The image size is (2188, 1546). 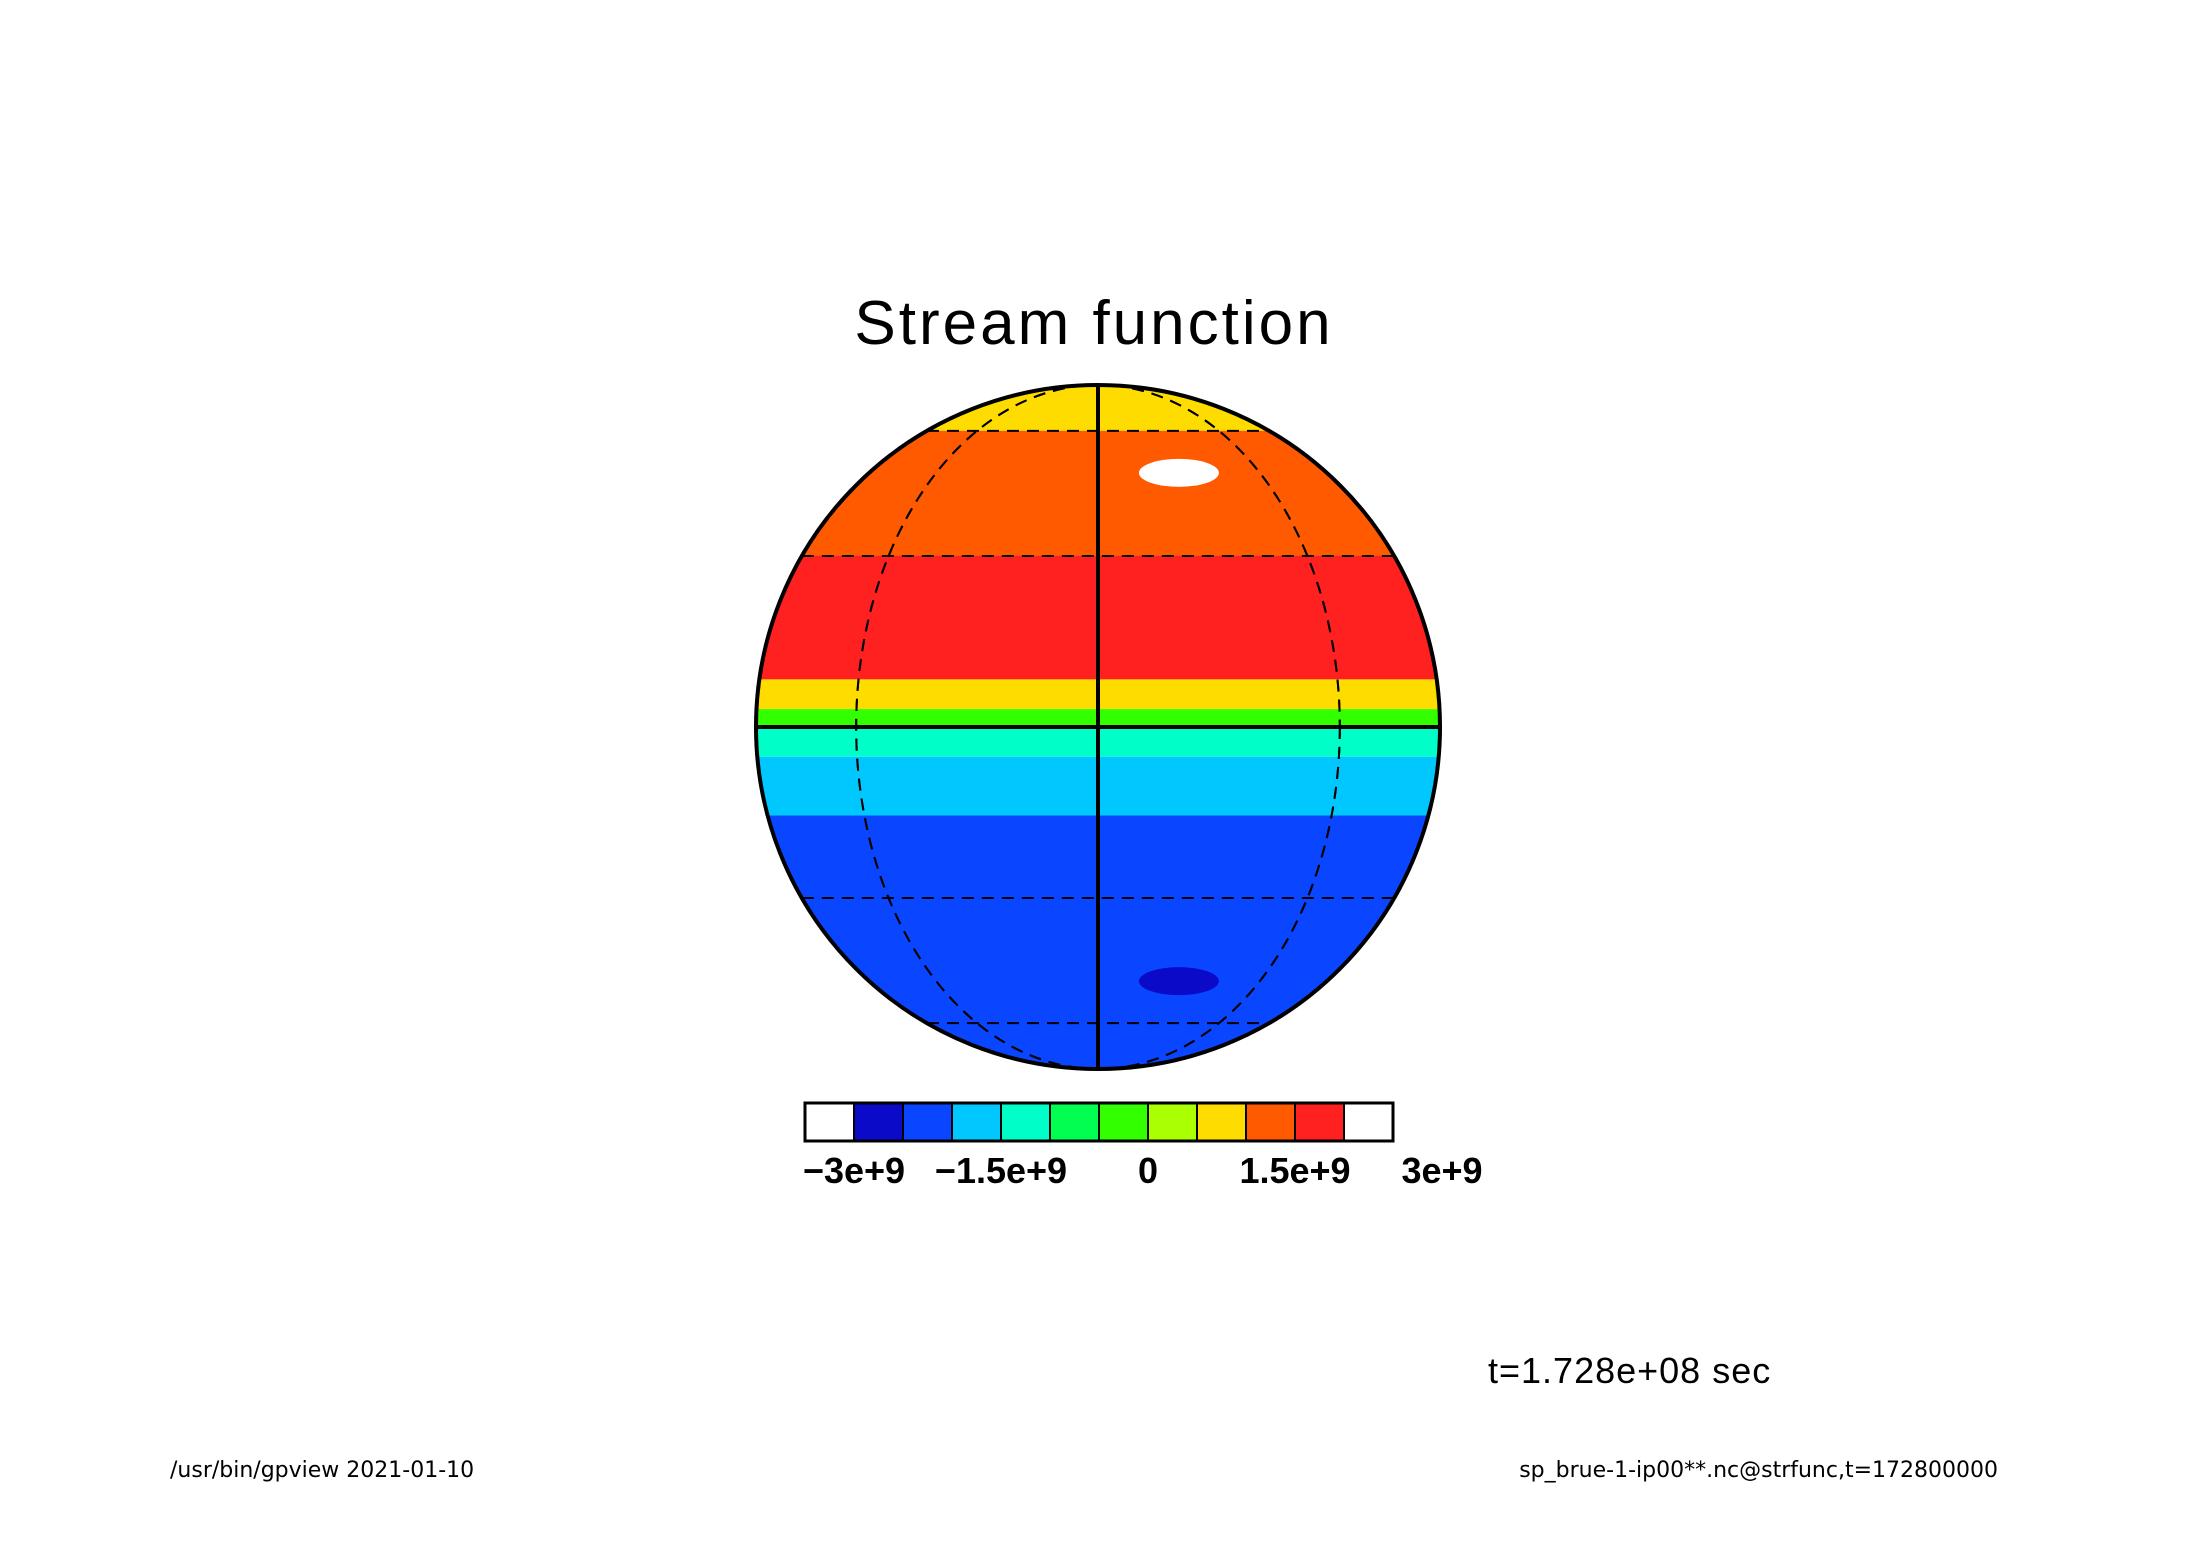 What do you see at coordinates (1148, 1170) in the screenshot?
I see `colorbar-tick-label: 0` at bounding box center [1148, 1170].